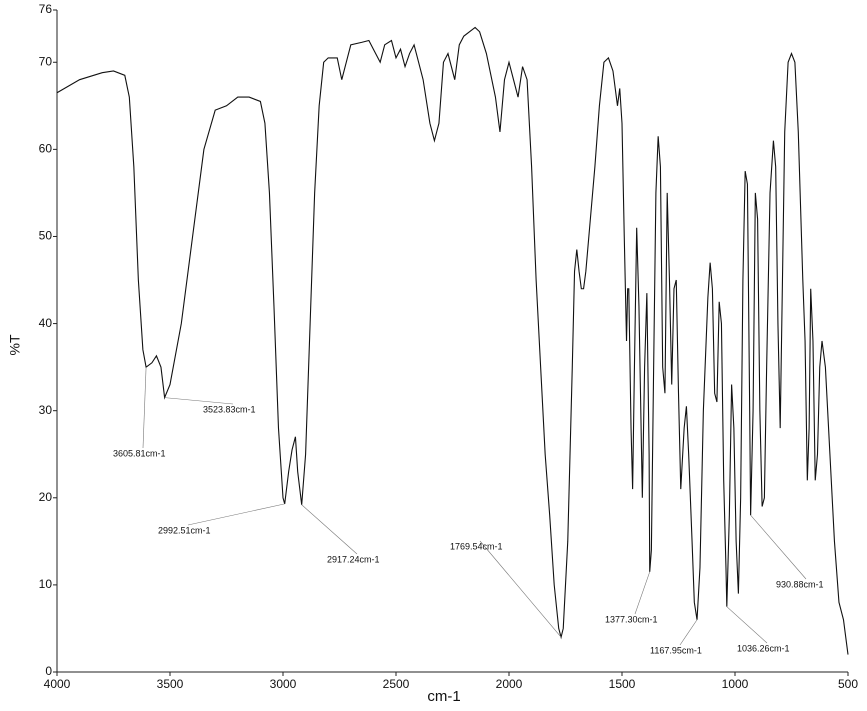 This screenshot has width=867, height=711. Describe the element at coordinates (46, 323) in the screenshot. I see `y-tick-label: 40` at that location.